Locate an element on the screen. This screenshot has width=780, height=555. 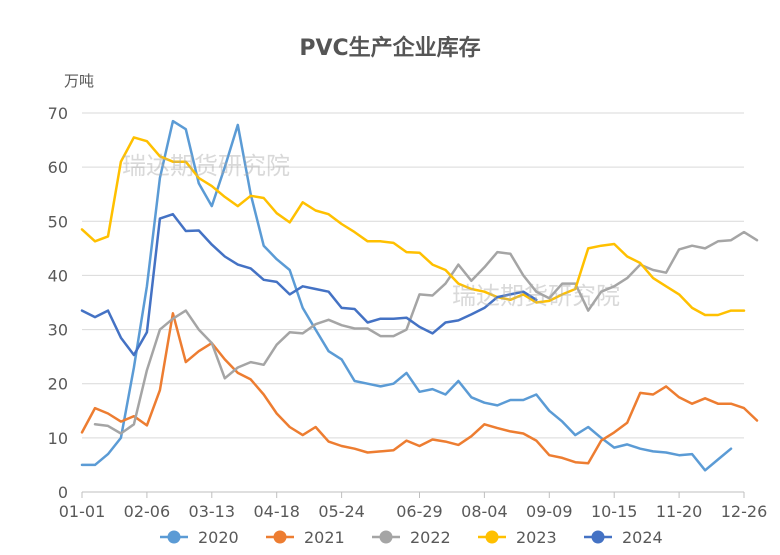
x-tick-label: 03-13 is located at coordinates (212, 511).